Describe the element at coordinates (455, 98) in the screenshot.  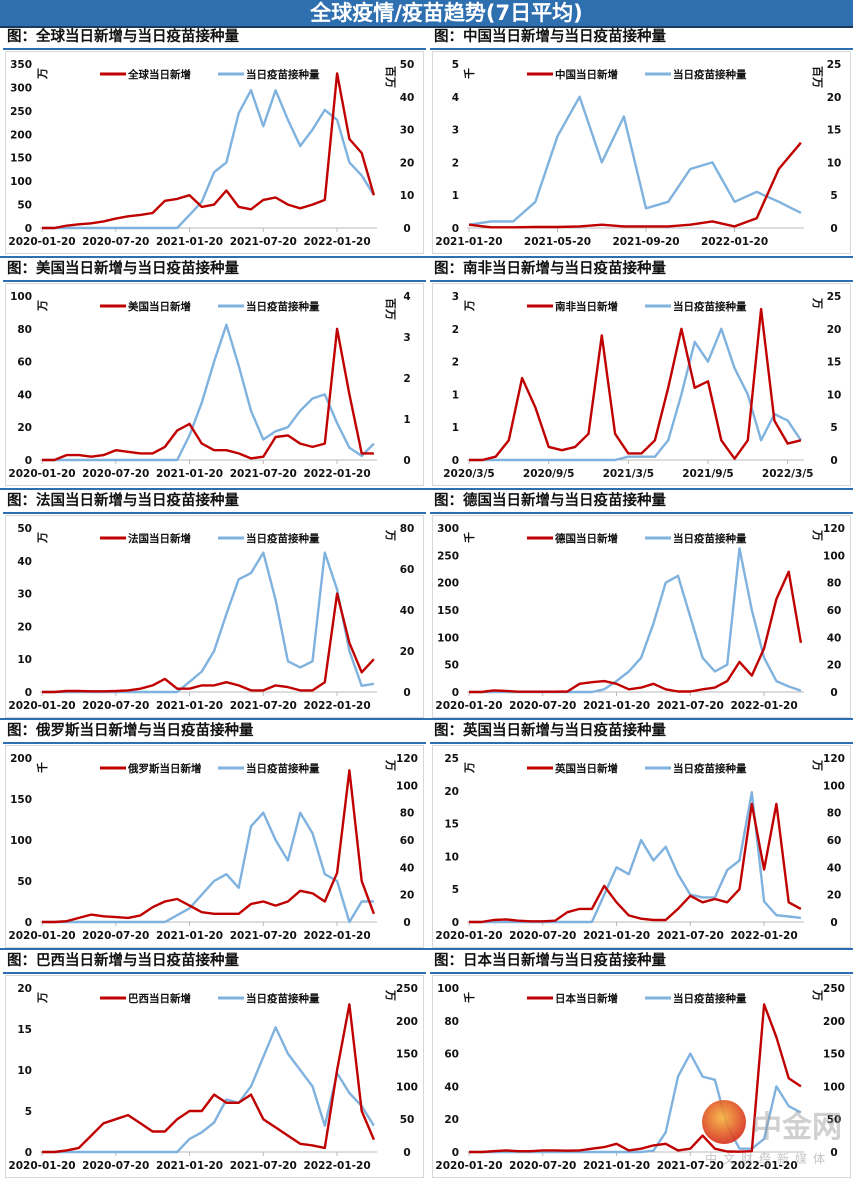
I see `left-tick-label: 4` at that location.